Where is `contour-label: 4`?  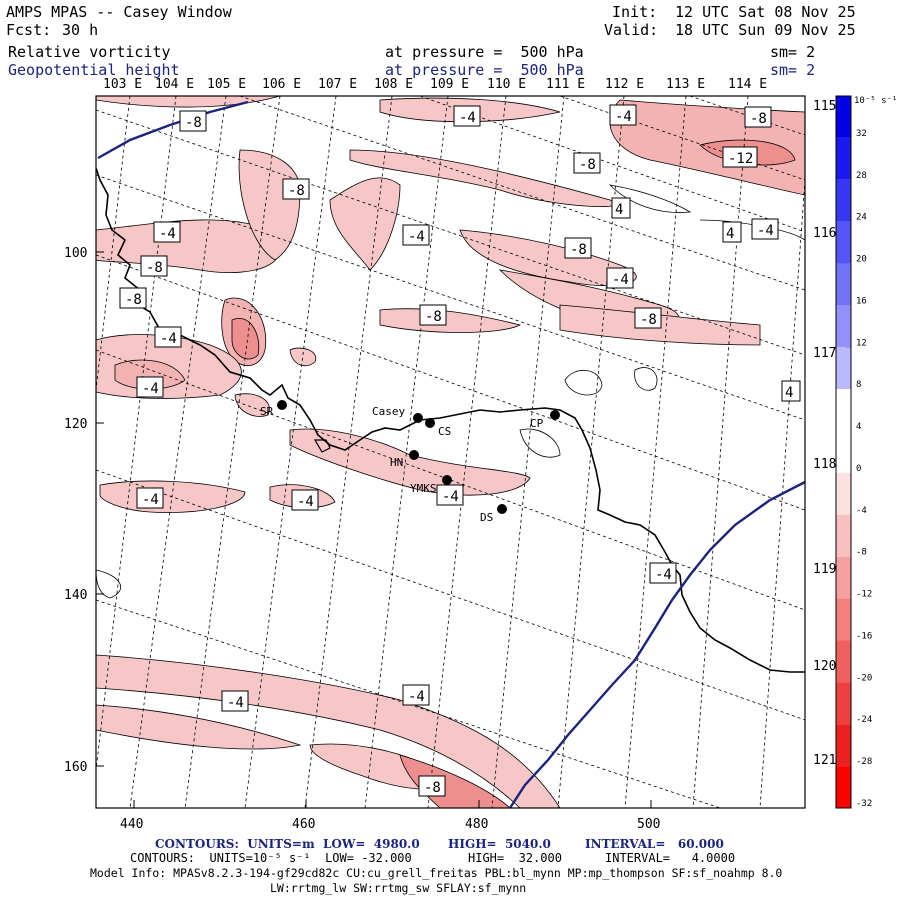
contour-label: 4 is located at coordinates (791, 391).